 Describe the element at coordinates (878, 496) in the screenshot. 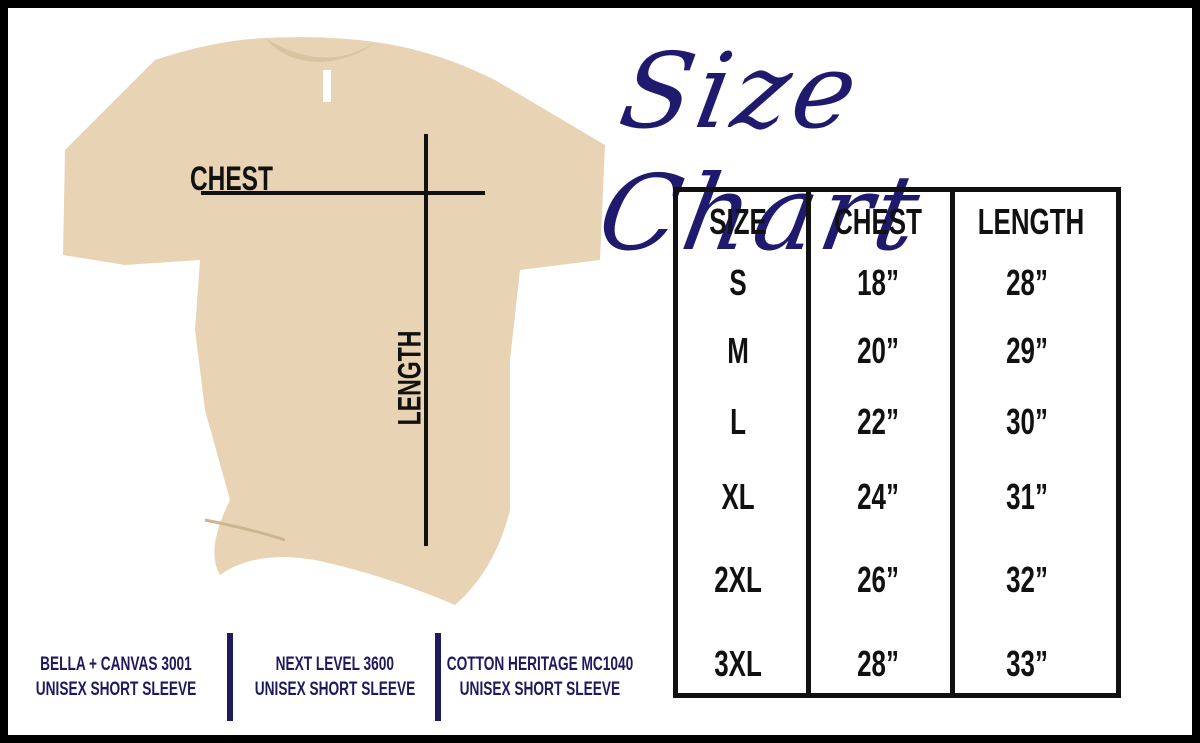

I see `cell-chest: 24”` at that location.